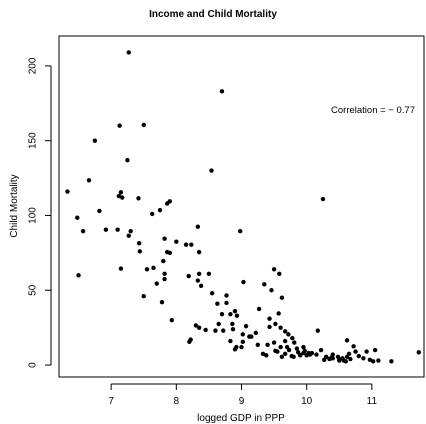  What do you see at coordinates (14, 205) in the screenshot?
I see `y-axis-title: Child Mortality` at bounding box center [14, 205].